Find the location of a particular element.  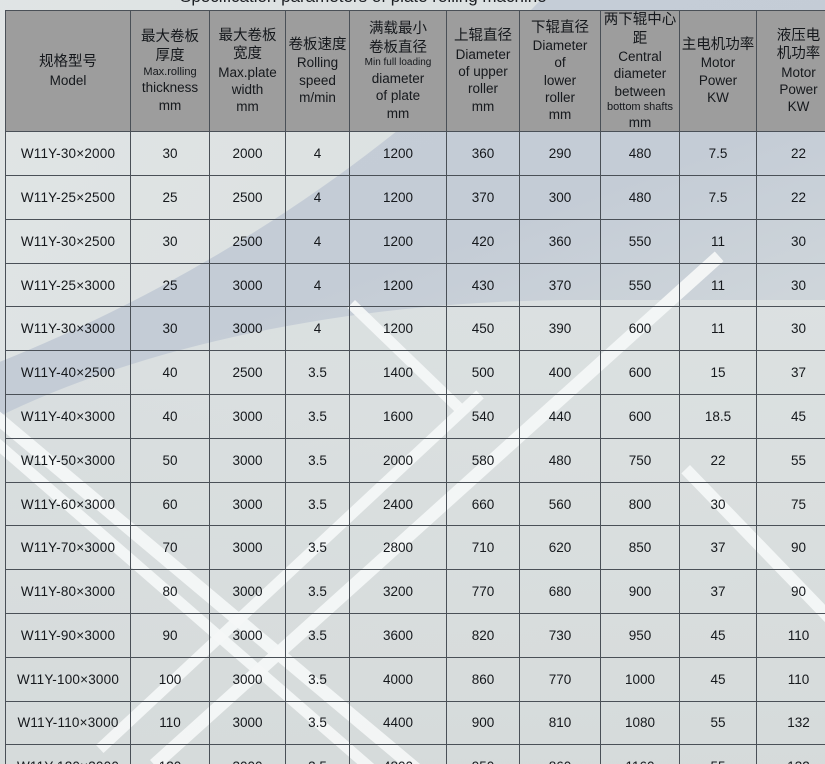

cell-value: 70 is located at coordinates (170, 548).